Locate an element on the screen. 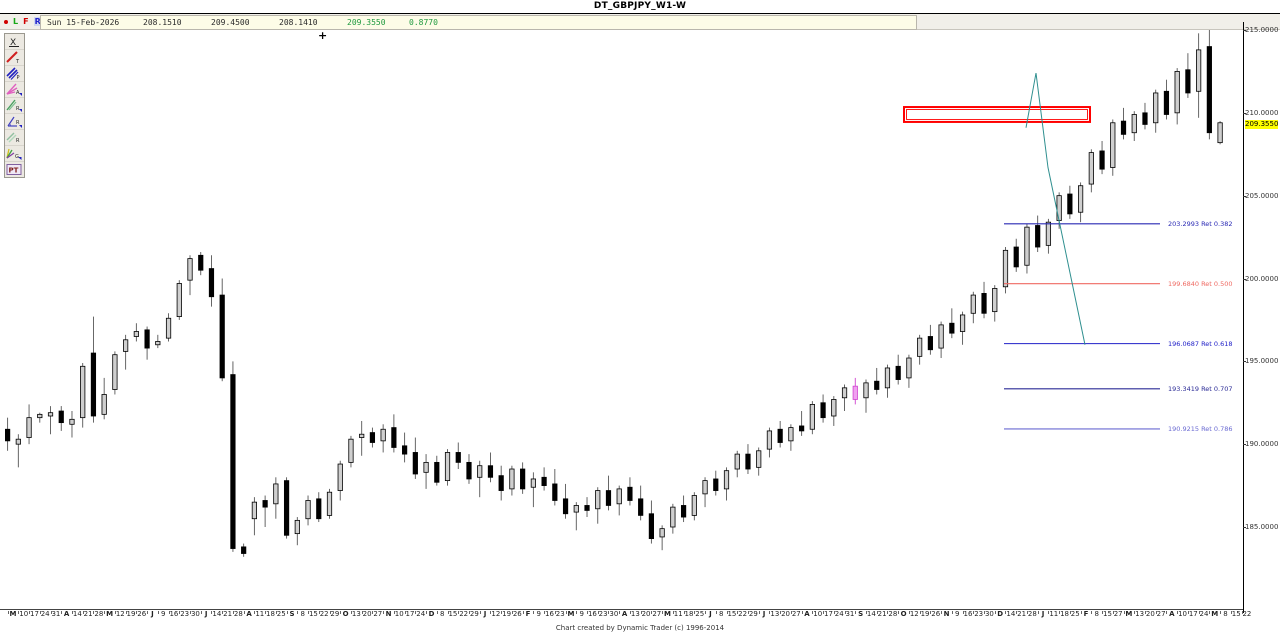 This screenshot has width=1280, height=635. date-tick: J is located at coordinates (710, 614).